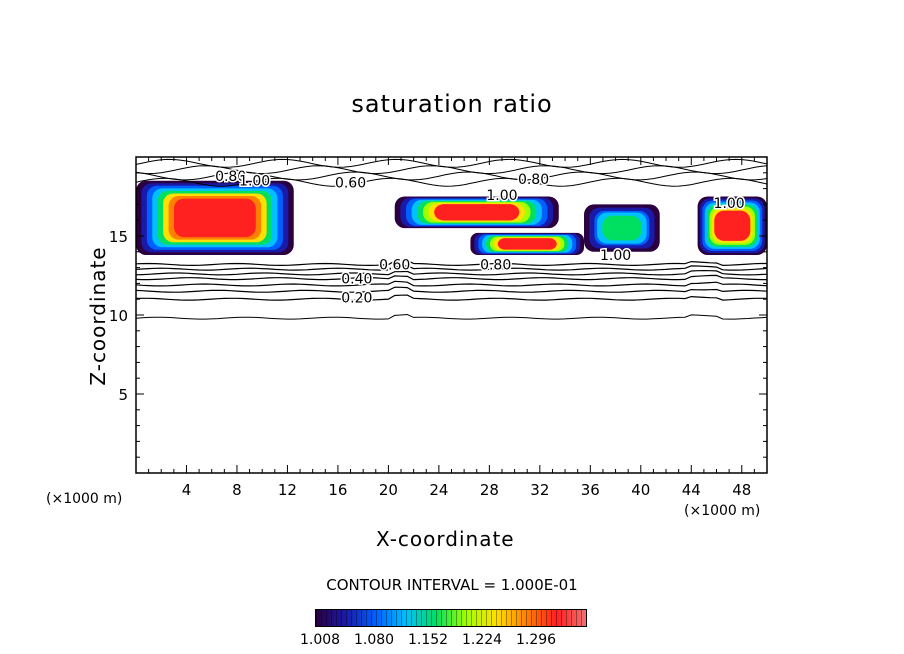  What do you see at coordinates (501, 196) in the screenshot?
I see `contour-label-4: 1.00` at bounding box center [501, 196].